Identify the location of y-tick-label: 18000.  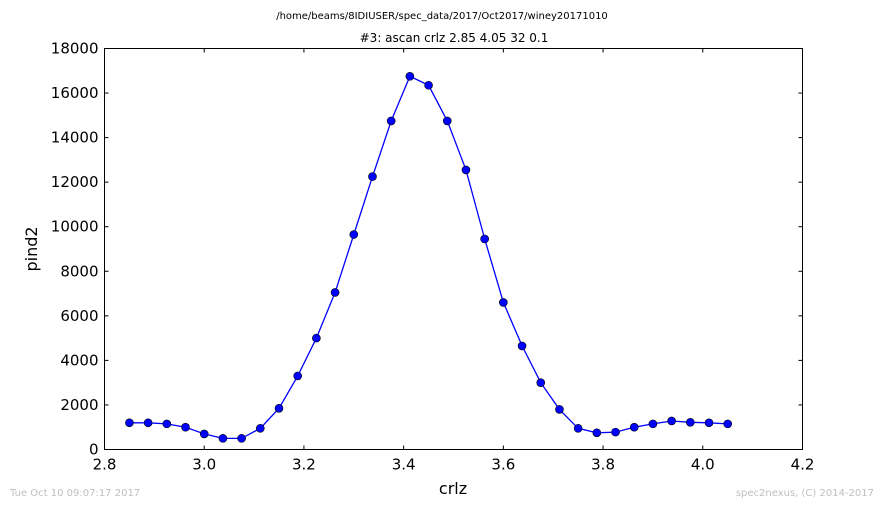
(75, 49).